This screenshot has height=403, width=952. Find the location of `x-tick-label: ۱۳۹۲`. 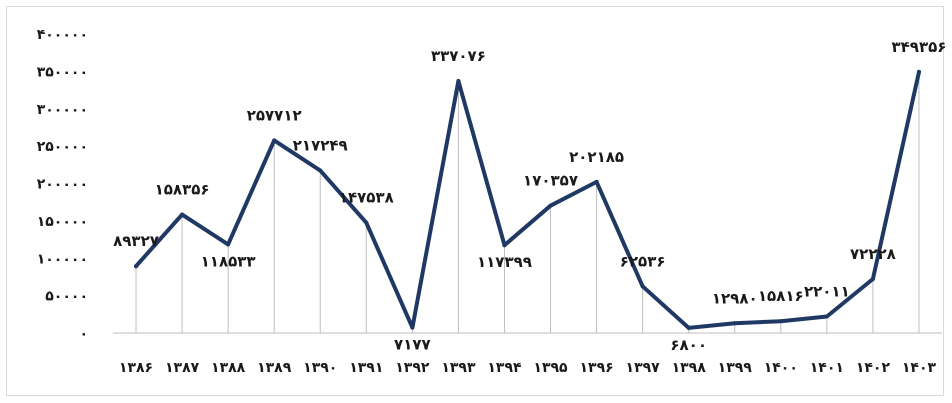

x-tick-label: ۱۳۹۲ is located at coordinates (412, 368).